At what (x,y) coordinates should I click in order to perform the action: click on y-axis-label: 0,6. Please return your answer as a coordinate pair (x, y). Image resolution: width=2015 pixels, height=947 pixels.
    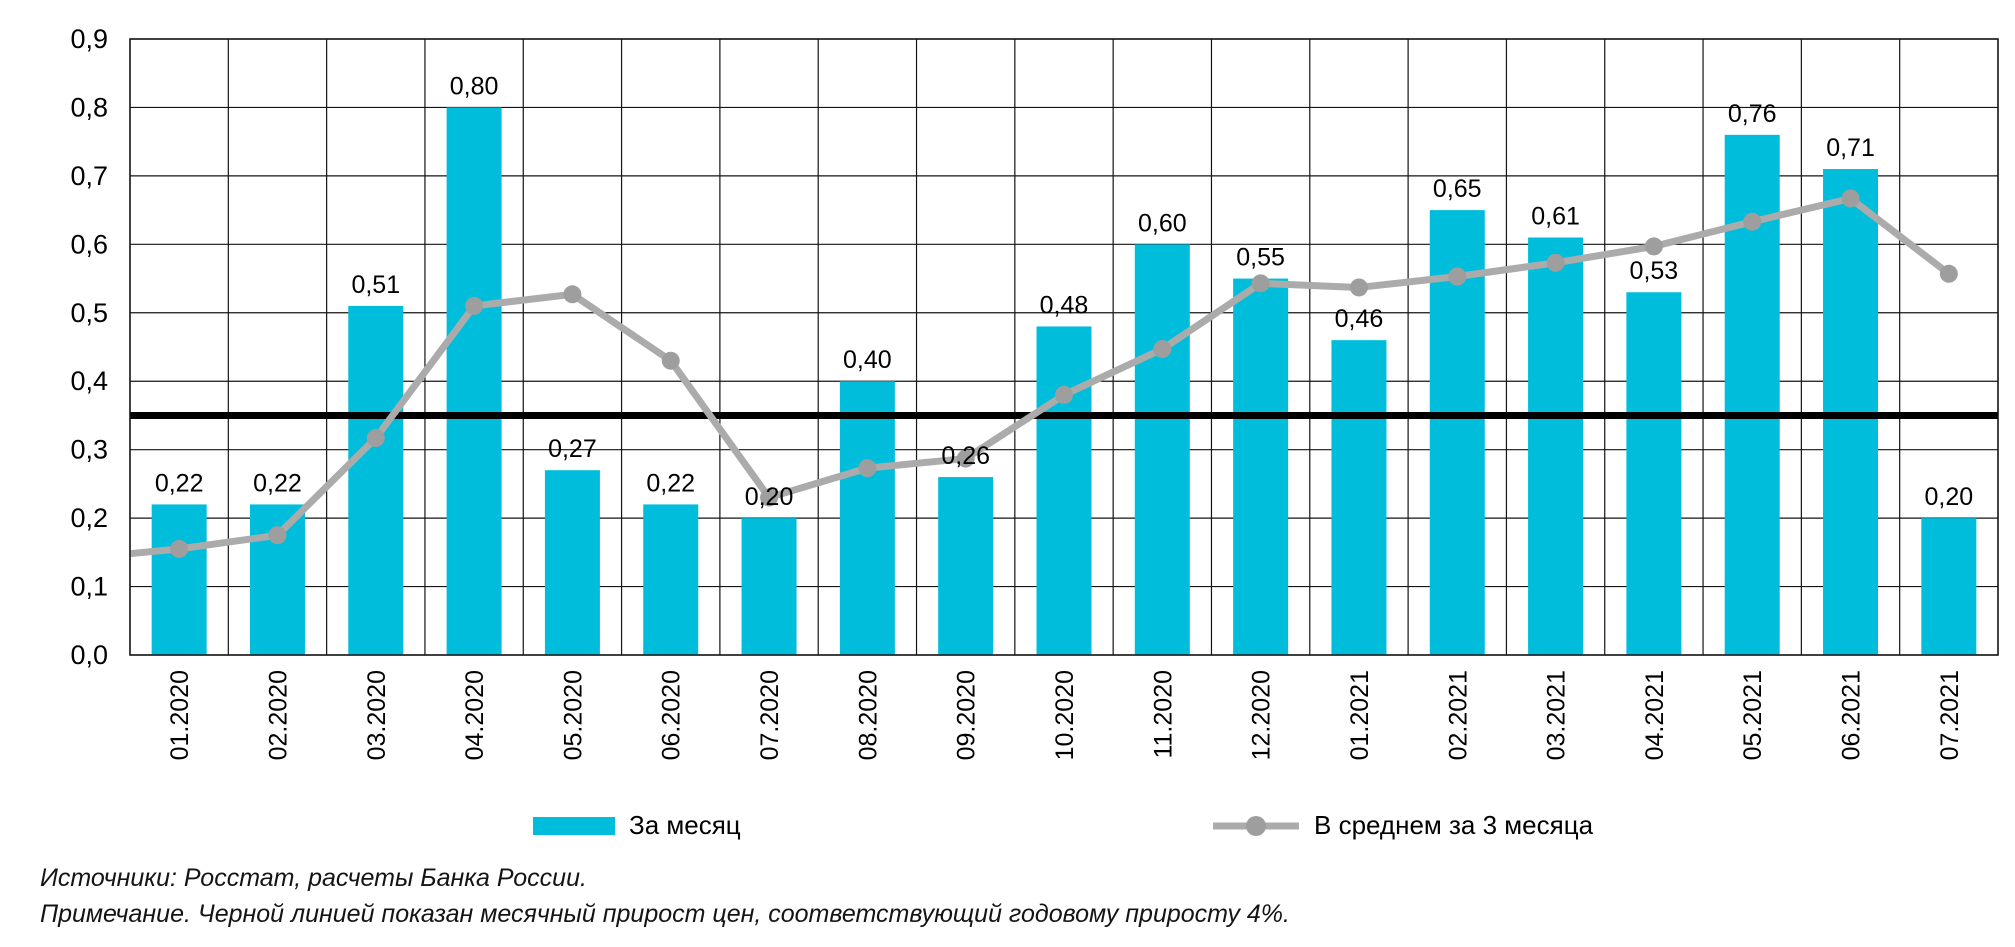
    Looking at the image, I should click on (89, 244).